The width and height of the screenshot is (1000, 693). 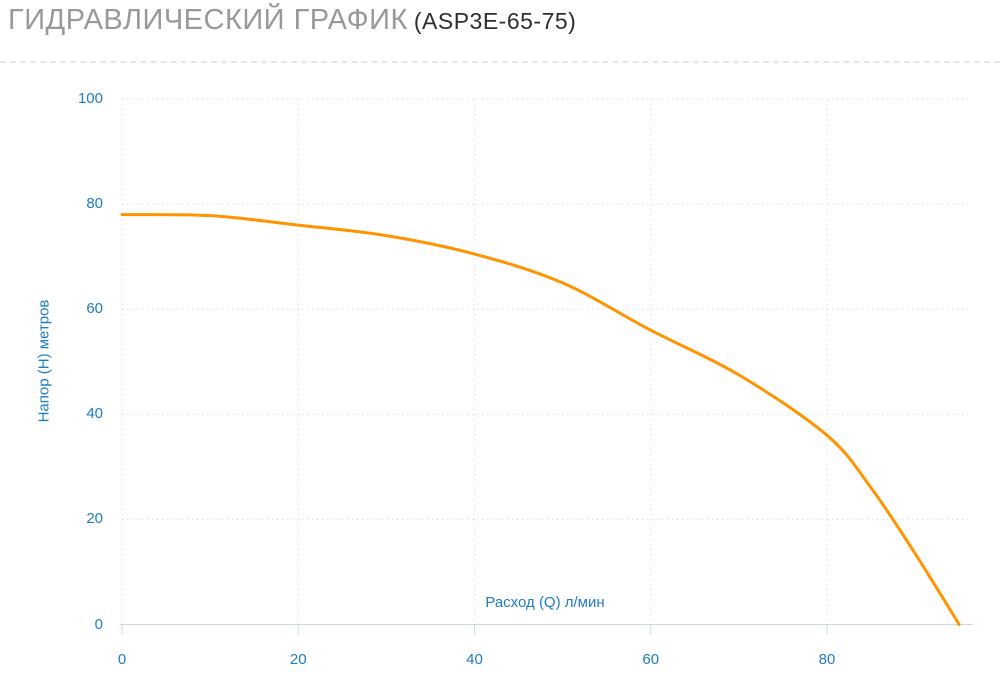 I want to click on x-tick-label: 0, so click(x=122, y=659).